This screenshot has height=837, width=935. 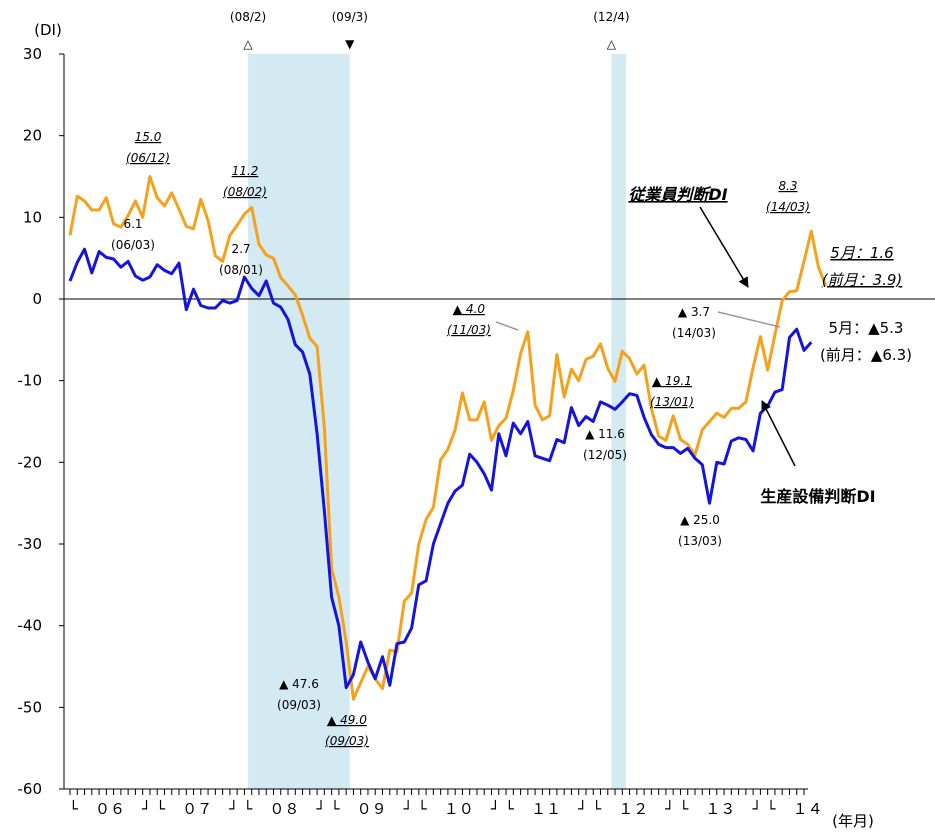 What do you see at coordinates (672, 381) in the screenshot?
I see `annotation-value: ▲ 19.1` at bounding box center [672, 381].